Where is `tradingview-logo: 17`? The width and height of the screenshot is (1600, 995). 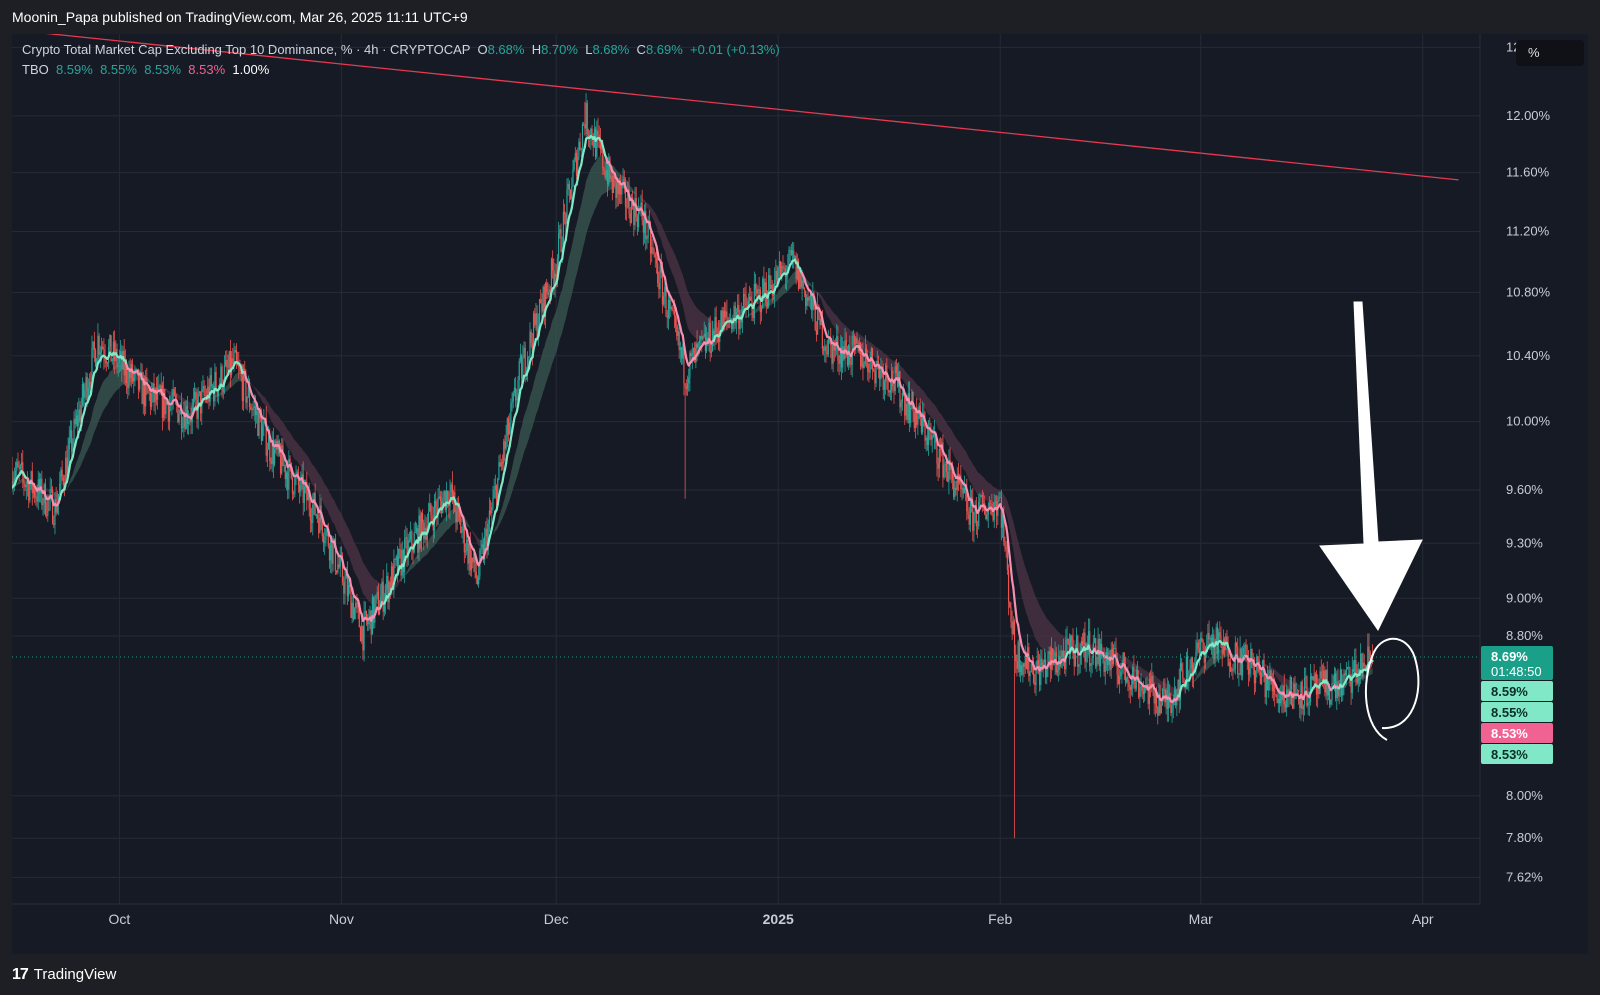
tradingview-logo: 17 is located at coordinates (20, 974).